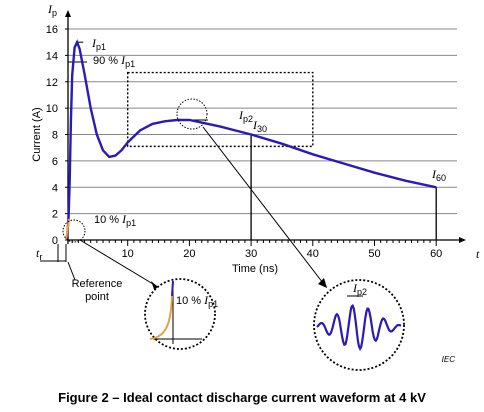 The image size is (484, 412). Describe the element at coordinates (180, 314) in the screenshot. I see `zoom1-circle` at that location.